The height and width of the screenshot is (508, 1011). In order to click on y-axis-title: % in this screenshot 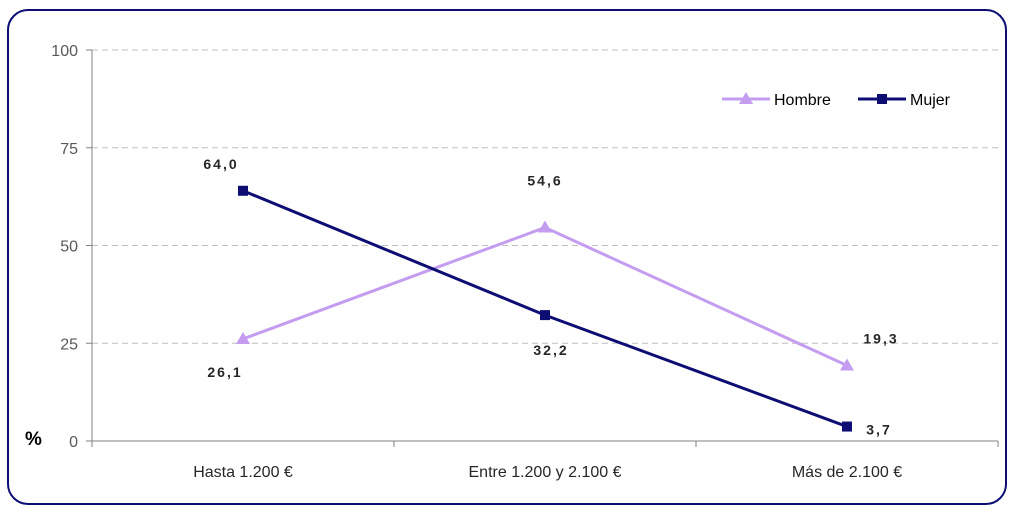, I will do `click(33, 439)`.